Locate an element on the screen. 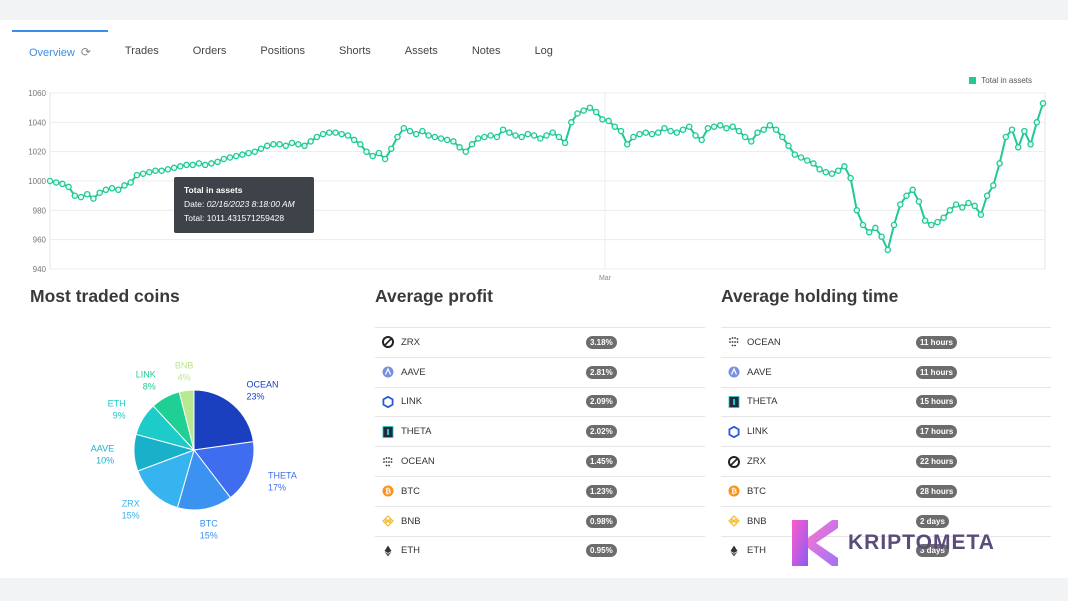 This screenshot has width=1068, height=601. tab-notes: Notes is located at coordinates (486, 51).